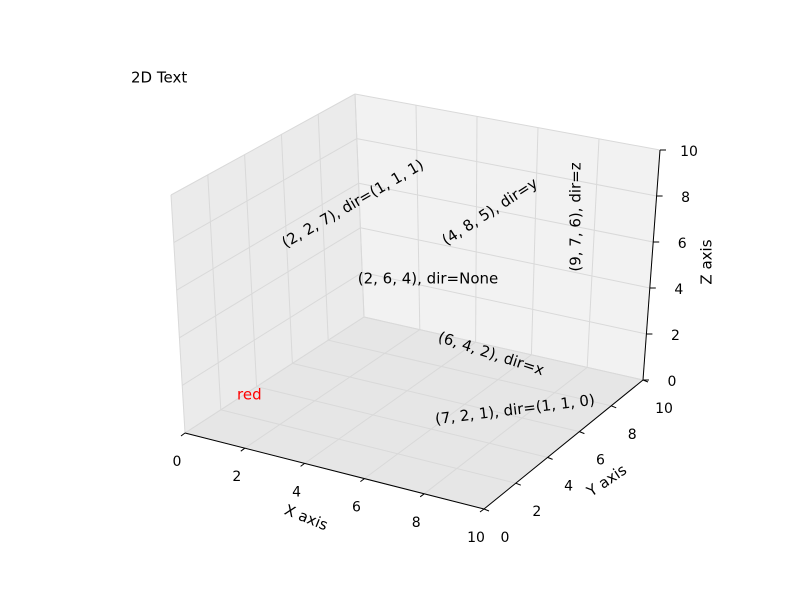  Describe the element at coordinates (159, 78) in the screenshot. I see `figure-2d-text: 2D Text` at that location.